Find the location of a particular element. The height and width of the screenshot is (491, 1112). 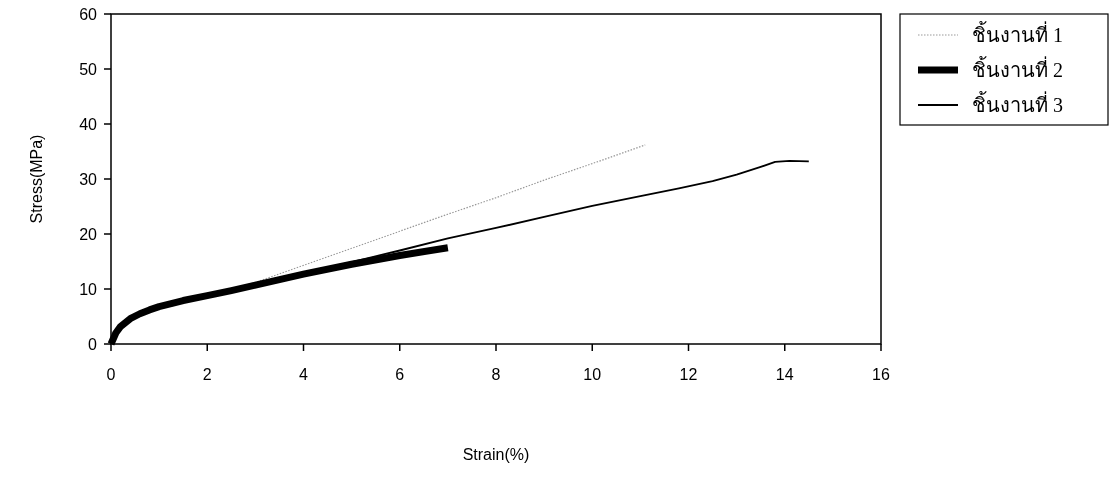

x-tick-label: 12 is located at coordinates (688, 374).